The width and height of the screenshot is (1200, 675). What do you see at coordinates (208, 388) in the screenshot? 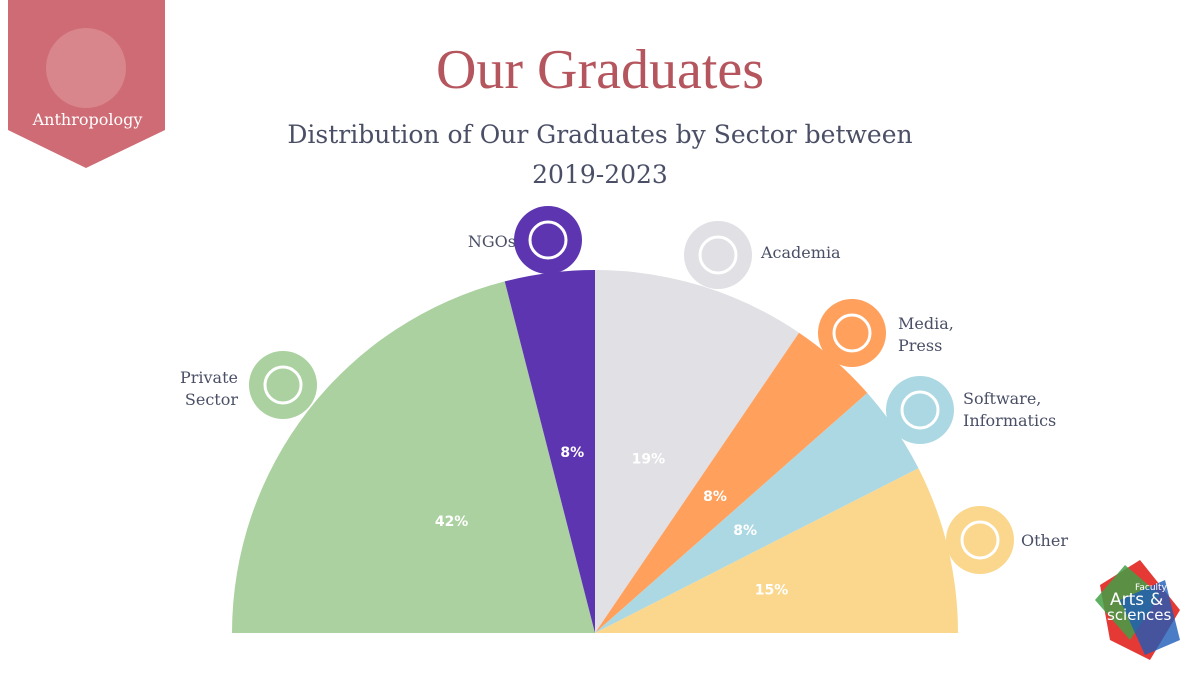
I see `category-label: Private Sector` at bounding box center [208, 388].